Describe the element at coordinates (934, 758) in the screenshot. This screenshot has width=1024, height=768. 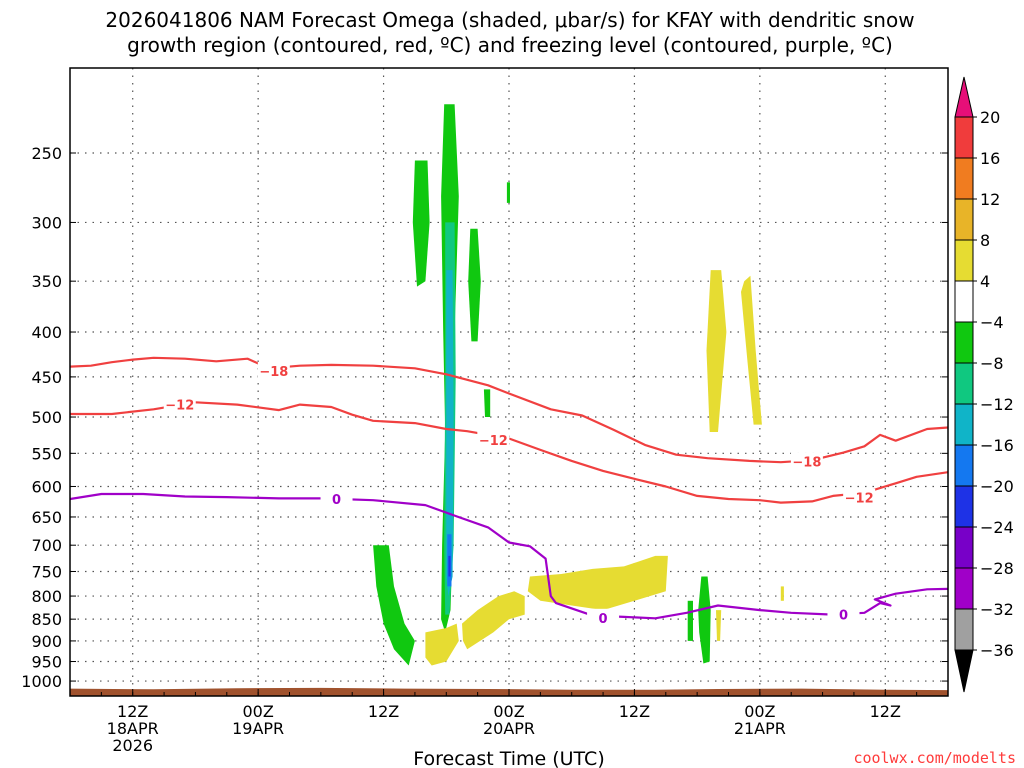
I see `credit-text: coolwx.com/modelts` at that location.